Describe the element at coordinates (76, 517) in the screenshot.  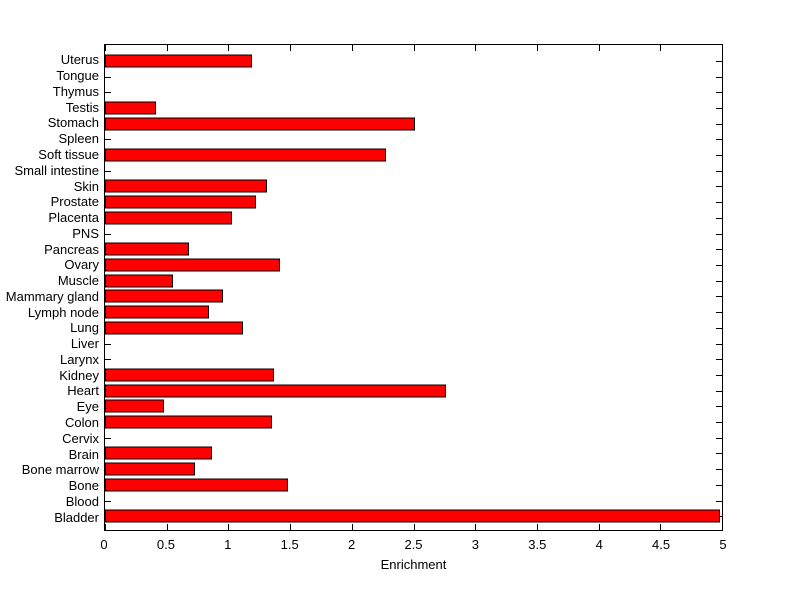
I see `y-axis-category-label: Bladder` at that location.